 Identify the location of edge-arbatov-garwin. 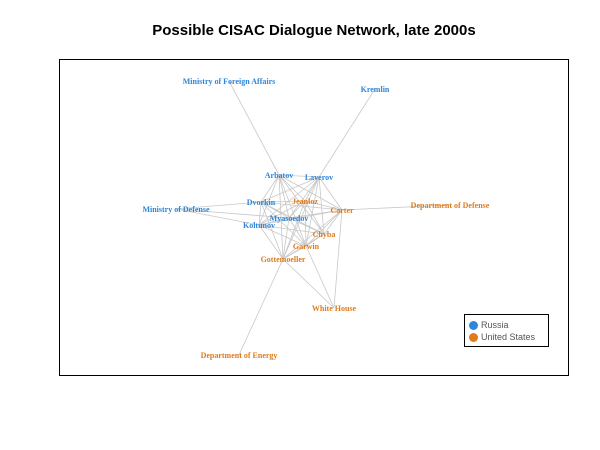
(292, 210).